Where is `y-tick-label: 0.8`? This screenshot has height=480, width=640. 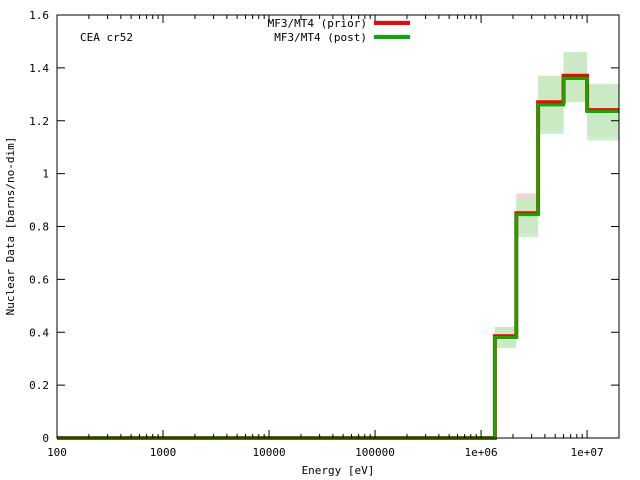
y-tick-label: 0.8 is located at coordinates (39, 227).